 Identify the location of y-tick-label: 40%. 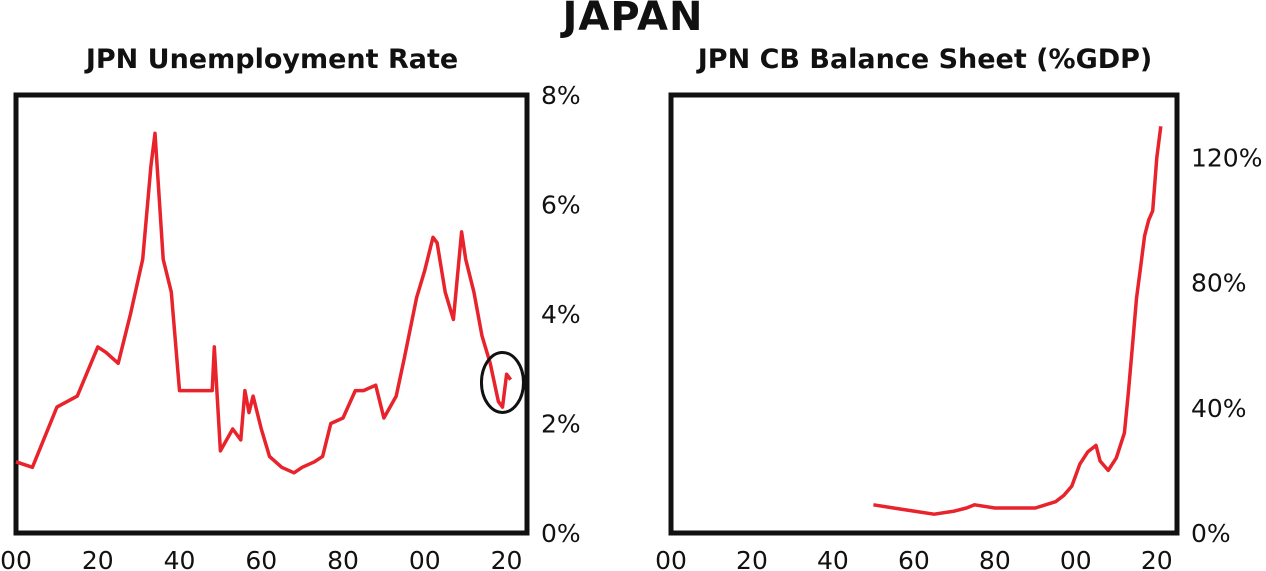
(1219, 408).